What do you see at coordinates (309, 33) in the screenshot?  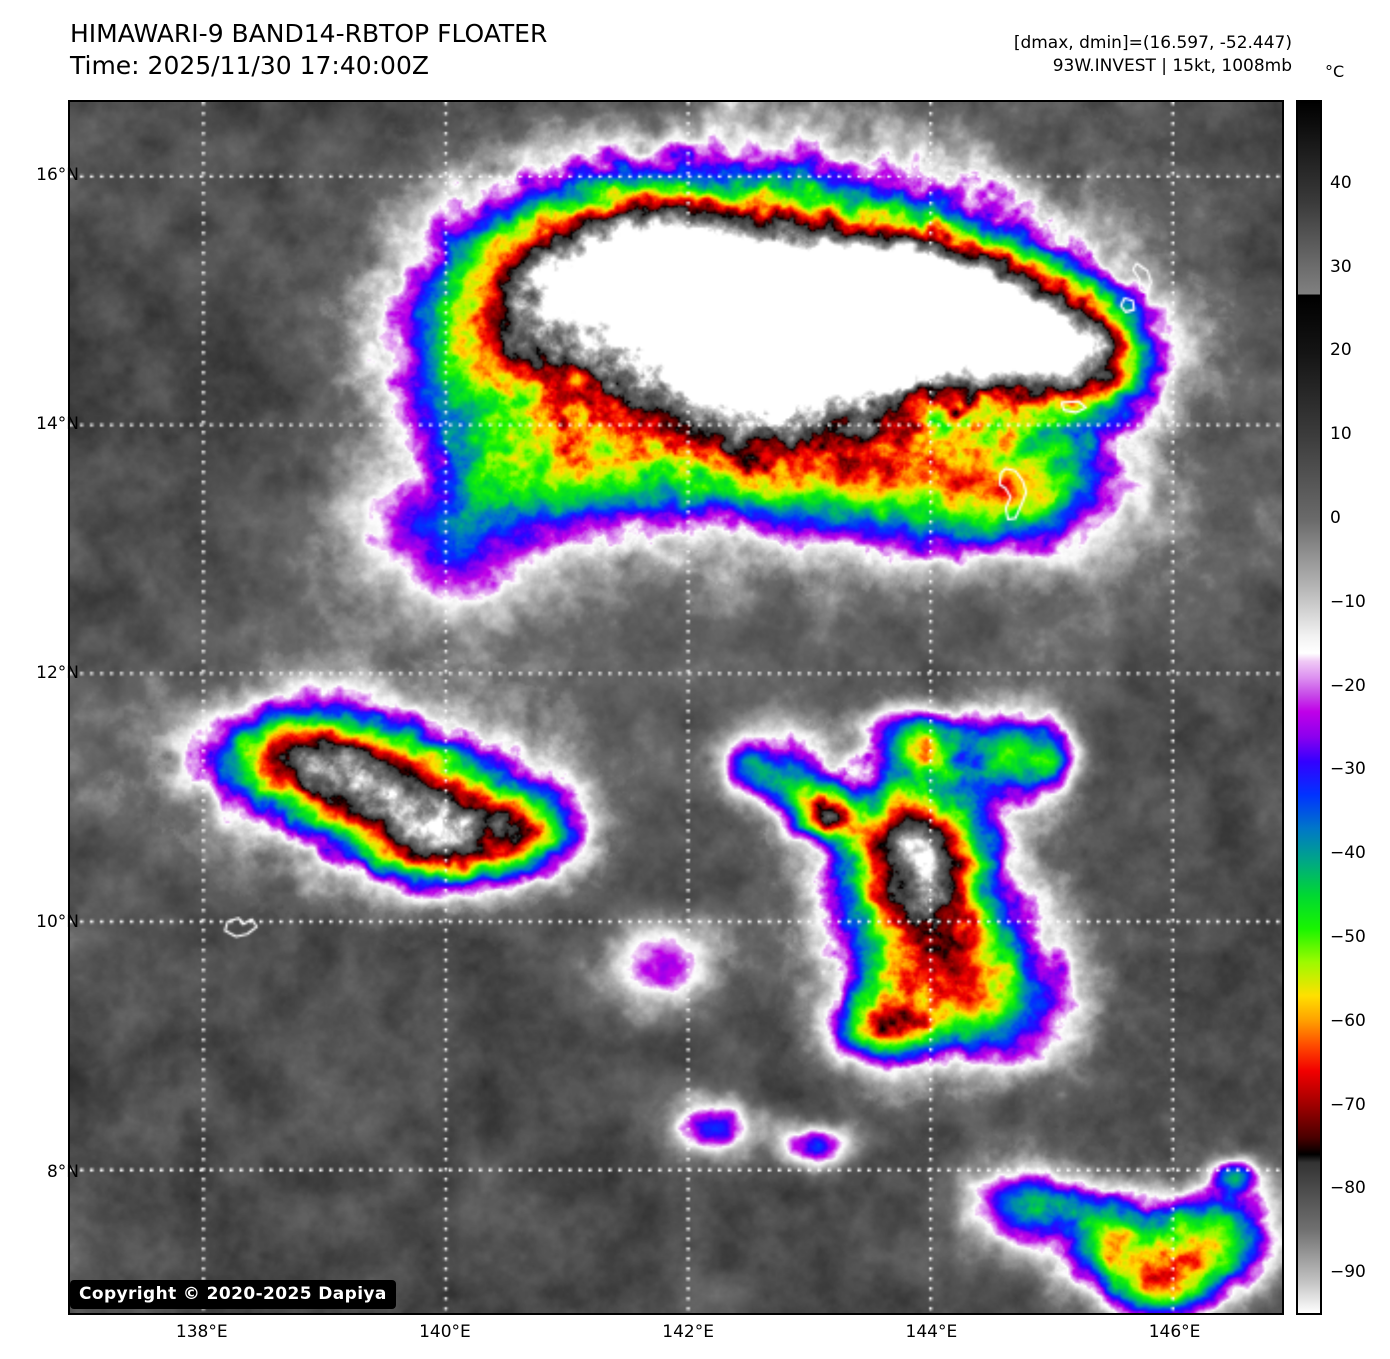 I see `page-title: HIMAWARI-9 BAND14-RBTOP FLOATER` at bounding box center [309, 33].